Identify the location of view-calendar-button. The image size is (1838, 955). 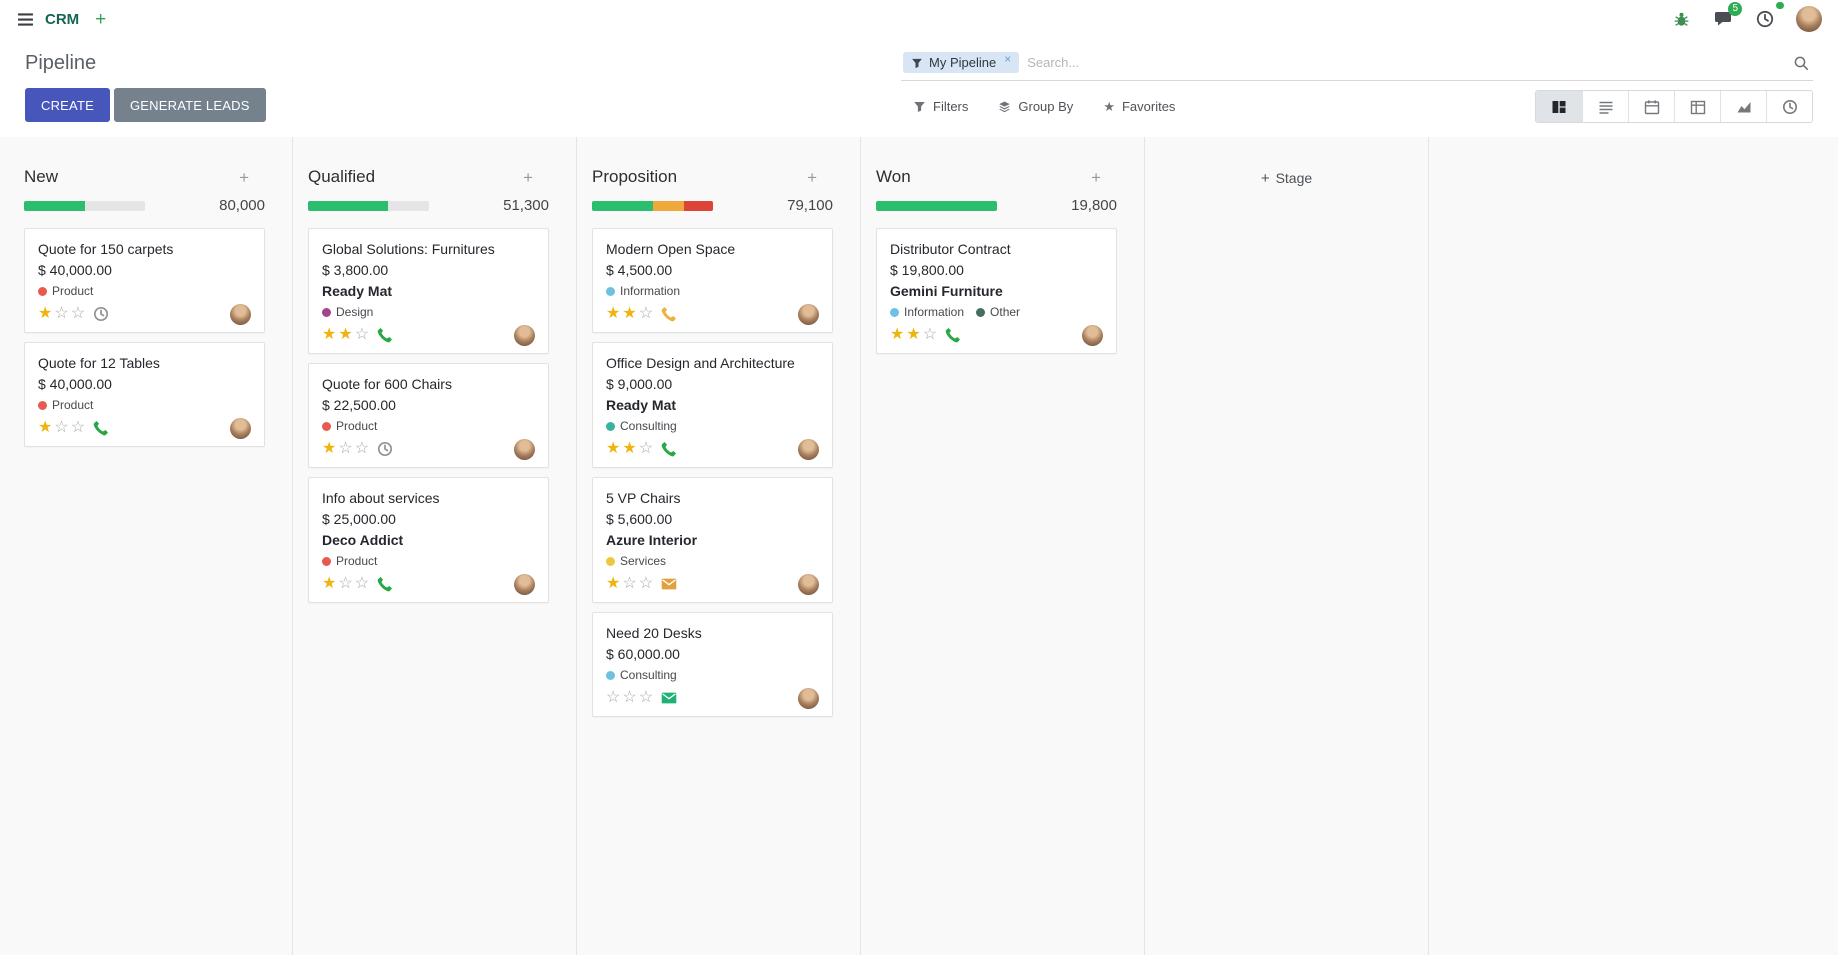
(1651, 106).